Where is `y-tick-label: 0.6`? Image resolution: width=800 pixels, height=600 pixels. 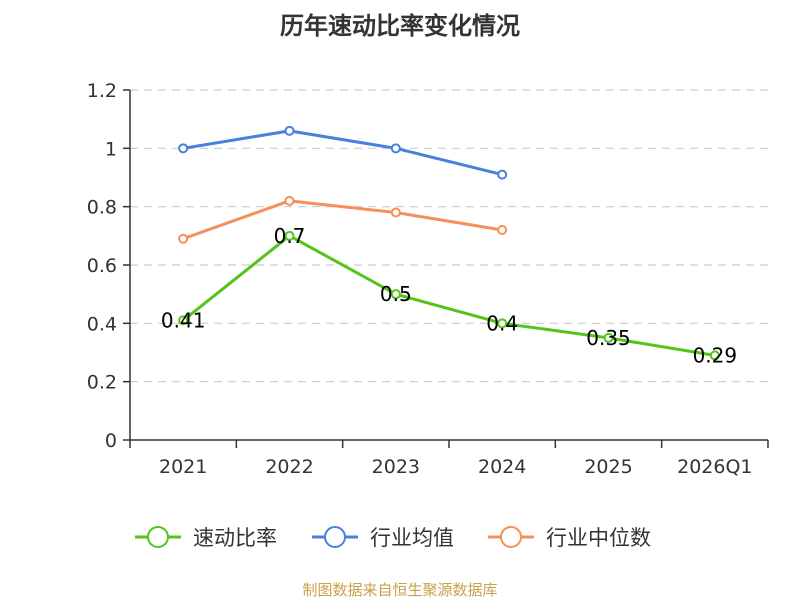
y-tick-label: 0.6 is located at coordinates (102, 266).